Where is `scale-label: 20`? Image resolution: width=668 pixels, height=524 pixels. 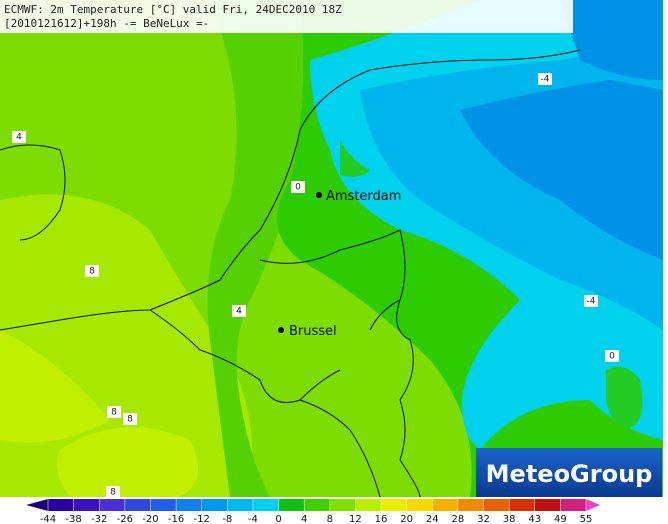
scale-label: 20 is located at coordinates (406, 519).